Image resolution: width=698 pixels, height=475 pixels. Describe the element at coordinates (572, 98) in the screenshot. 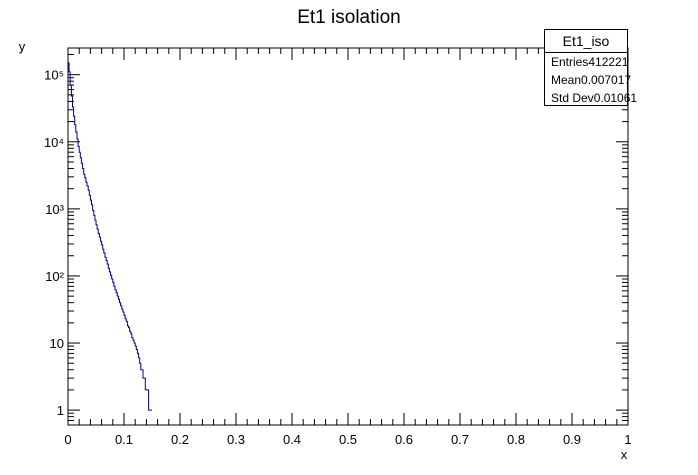

I see `stats-label: Std Dev` at that location.